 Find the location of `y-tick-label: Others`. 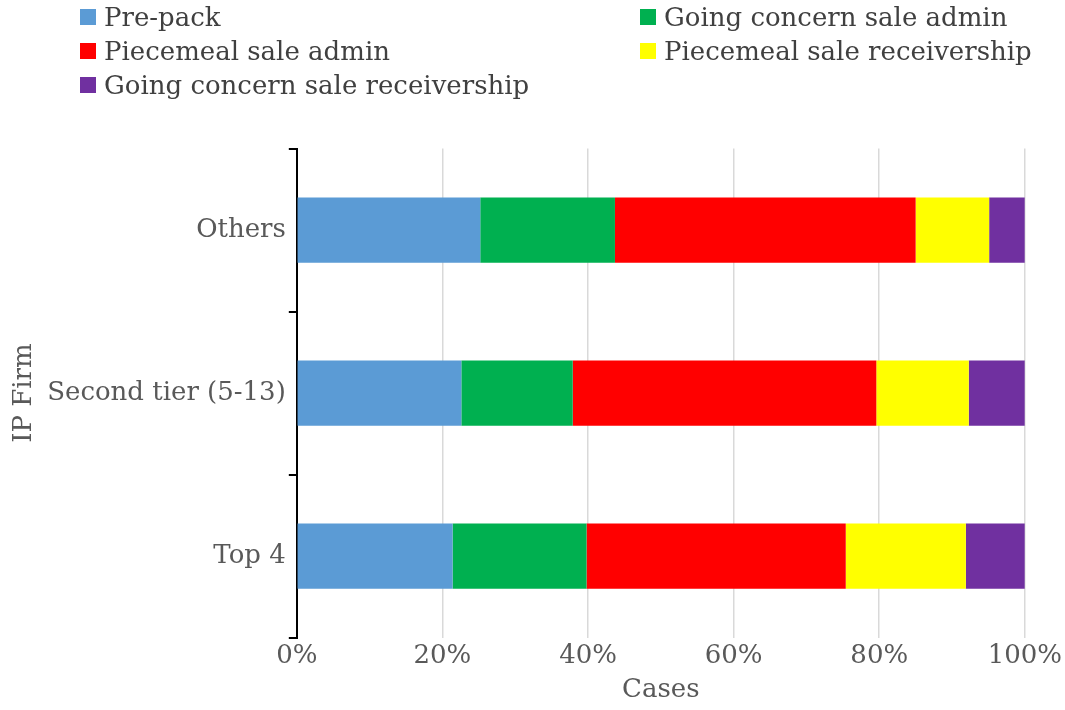

y-tick-label: Others is located at coordinates (241, 227).